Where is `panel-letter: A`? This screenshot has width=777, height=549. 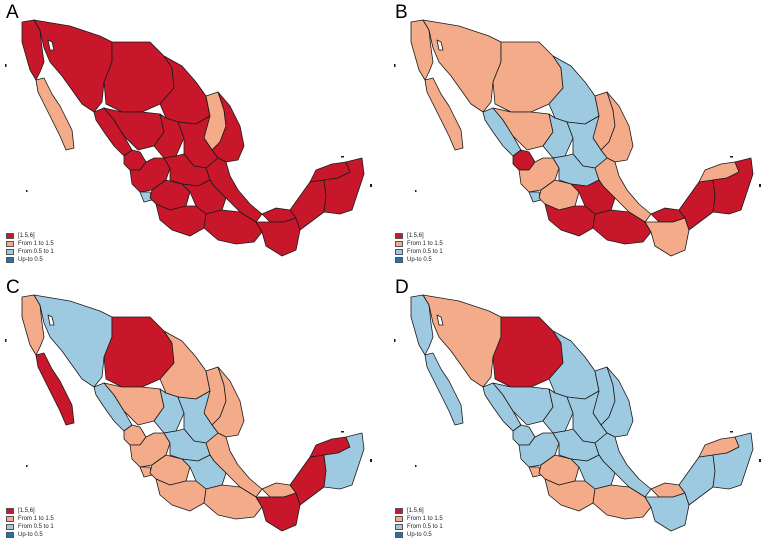
panel-letter: A is located at coordinates (12, 12).